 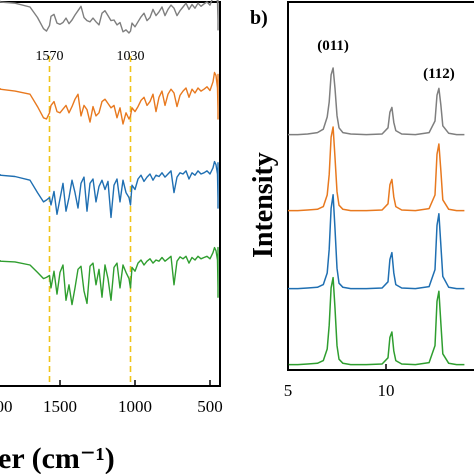 I want to click on panel-b-y-axis-label: Intensity, so click(x=263, y=205).